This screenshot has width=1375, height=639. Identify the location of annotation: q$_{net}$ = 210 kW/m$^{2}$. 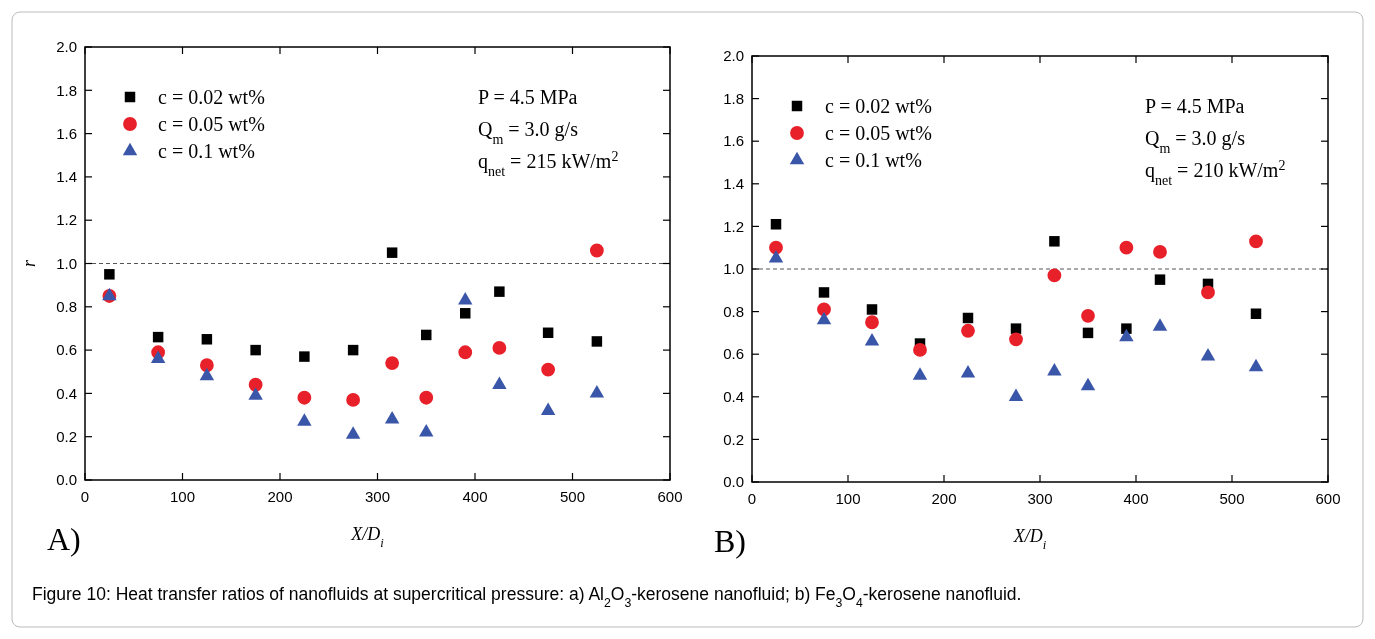
(1215, 172).